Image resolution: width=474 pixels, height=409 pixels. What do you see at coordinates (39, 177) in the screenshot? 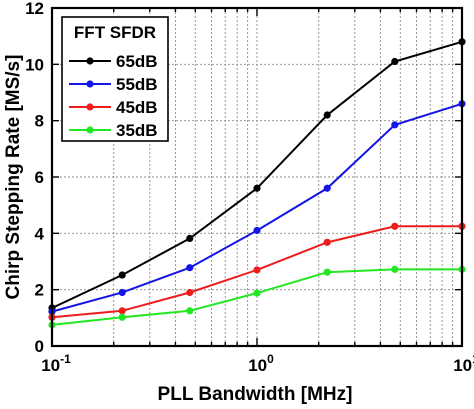
I see `y-tick-label: 6` at bounding box center [39, 177].